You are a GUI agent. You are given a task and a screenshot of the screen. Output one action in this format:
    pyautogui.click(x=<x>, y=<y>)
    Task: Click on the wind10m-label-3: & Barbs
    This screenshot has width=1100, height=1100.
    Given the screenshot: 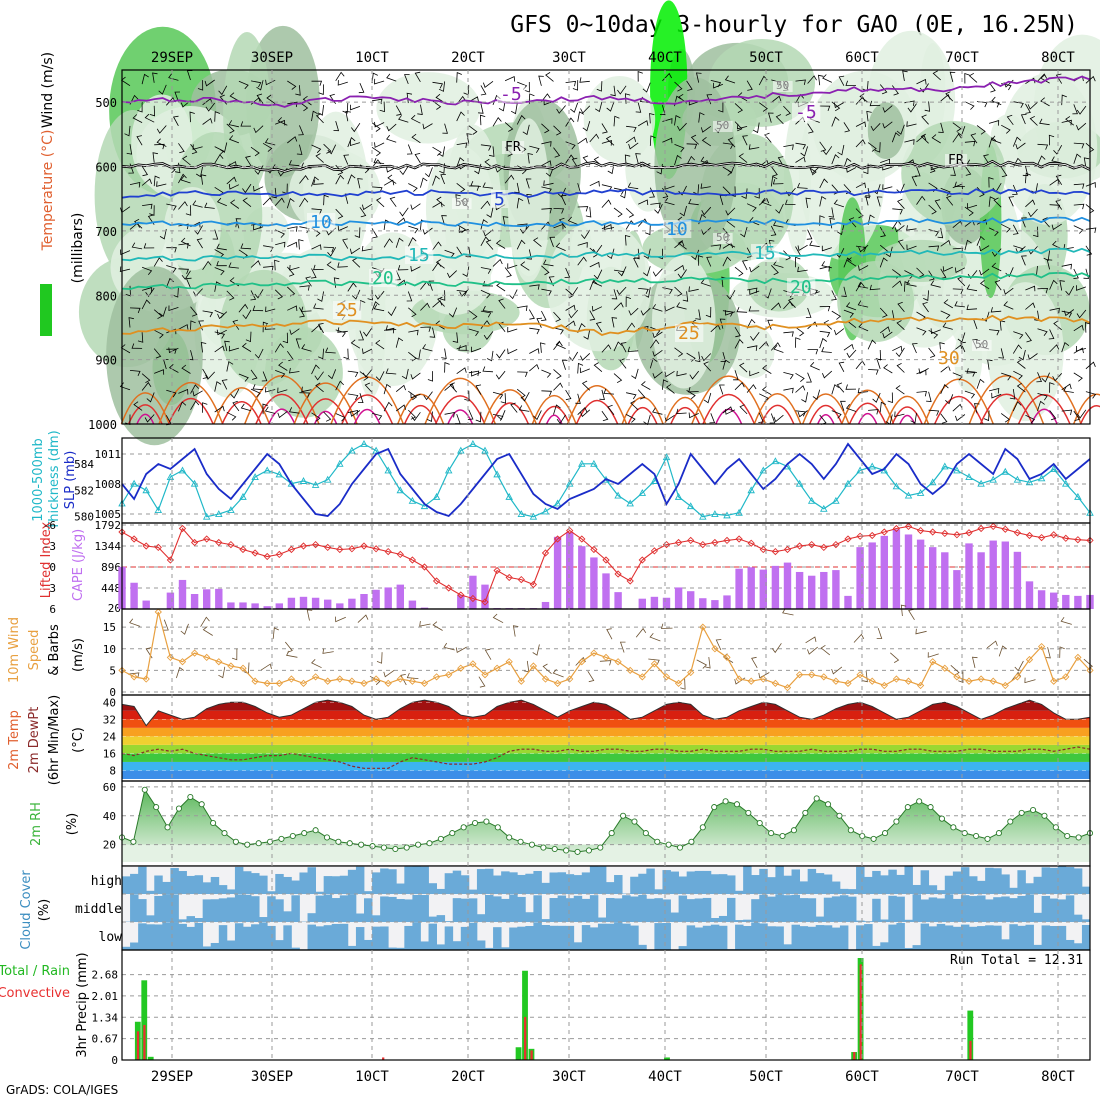 What is the action you would take?
    pyautogui.click(x=54, y=650)
    